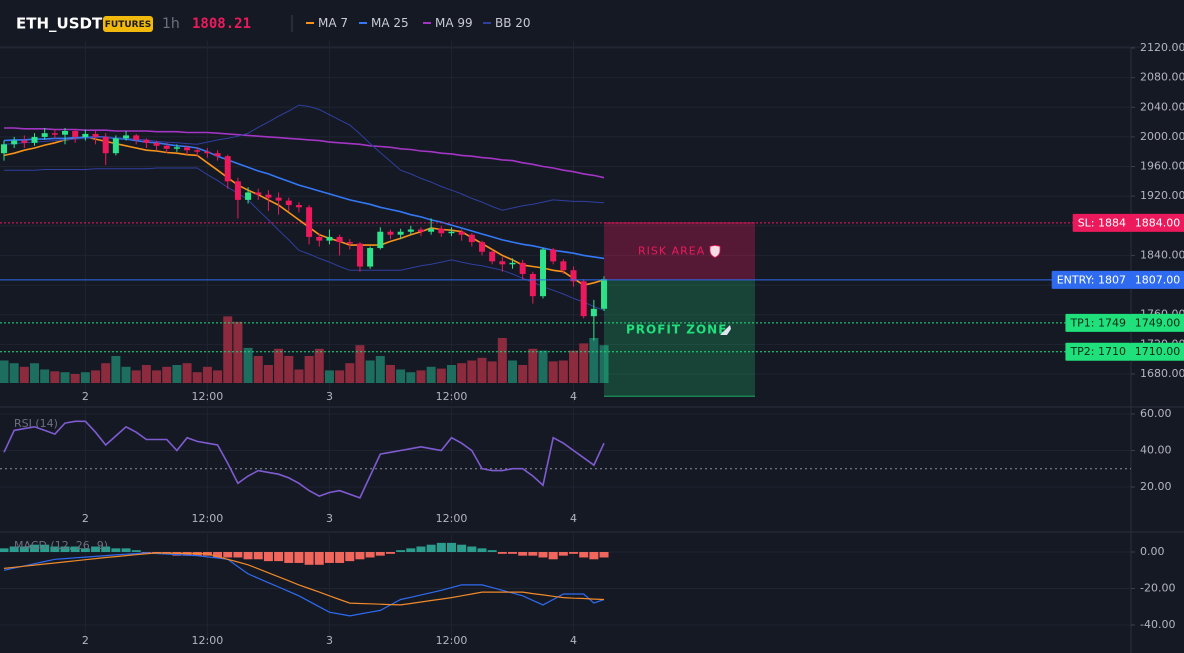  I want to click on y-tick-label: -40.00, so click(1157, 624).